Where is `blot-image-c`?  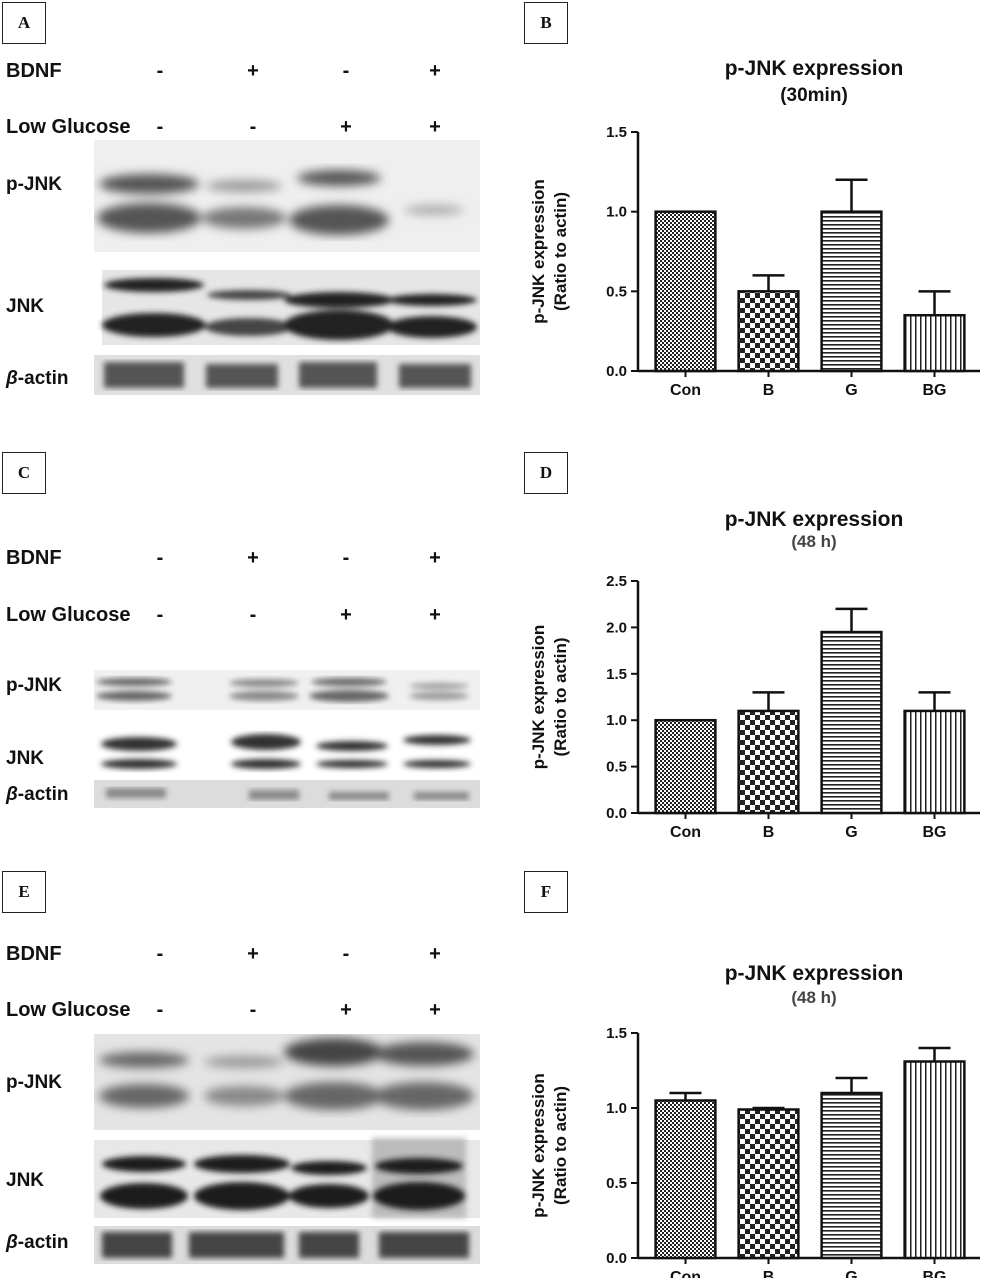 blot-image-c is located at coordinates (287, 739).